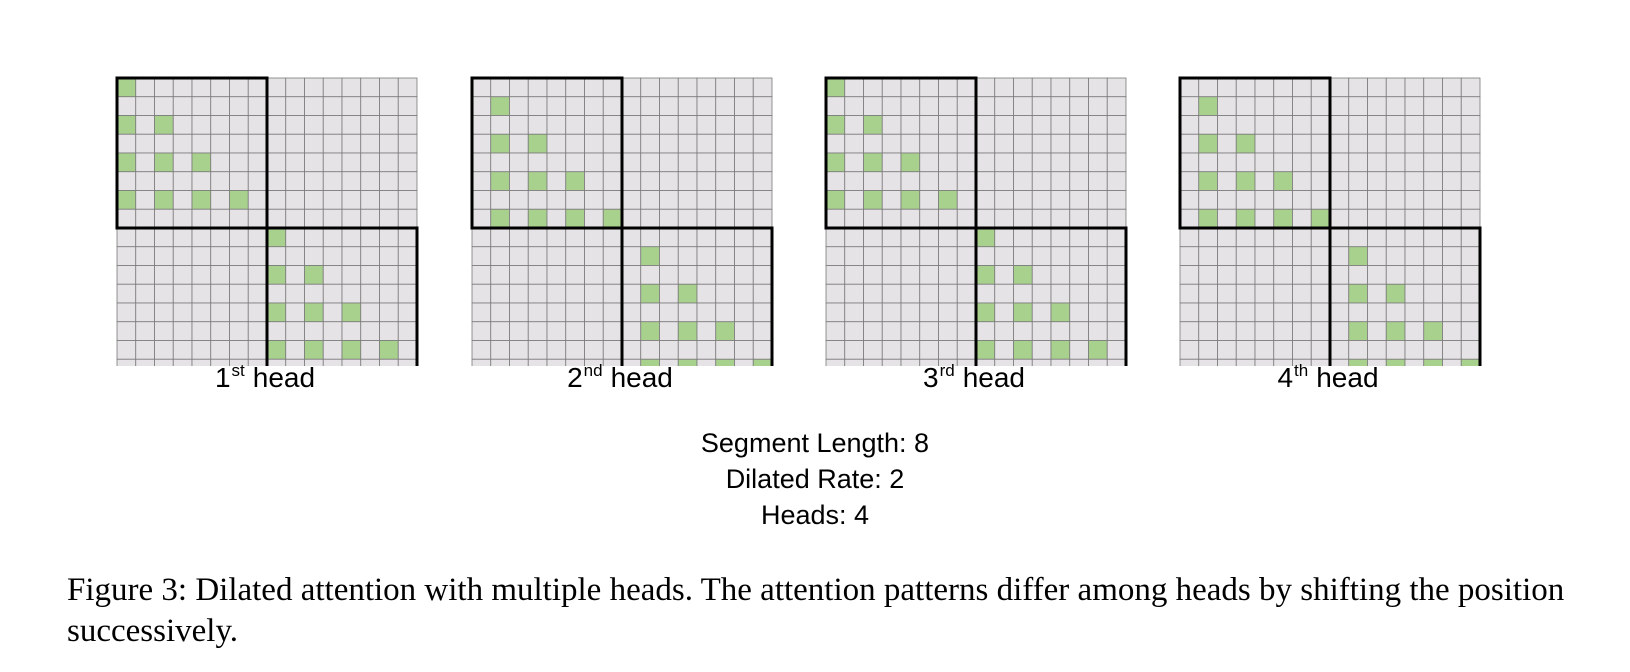 This screenshot has height=672, width=1630. What do you see at coordinates (284, 377) in the screenshot?
I see `head-1-word: head` at bounding box center [284, 377].